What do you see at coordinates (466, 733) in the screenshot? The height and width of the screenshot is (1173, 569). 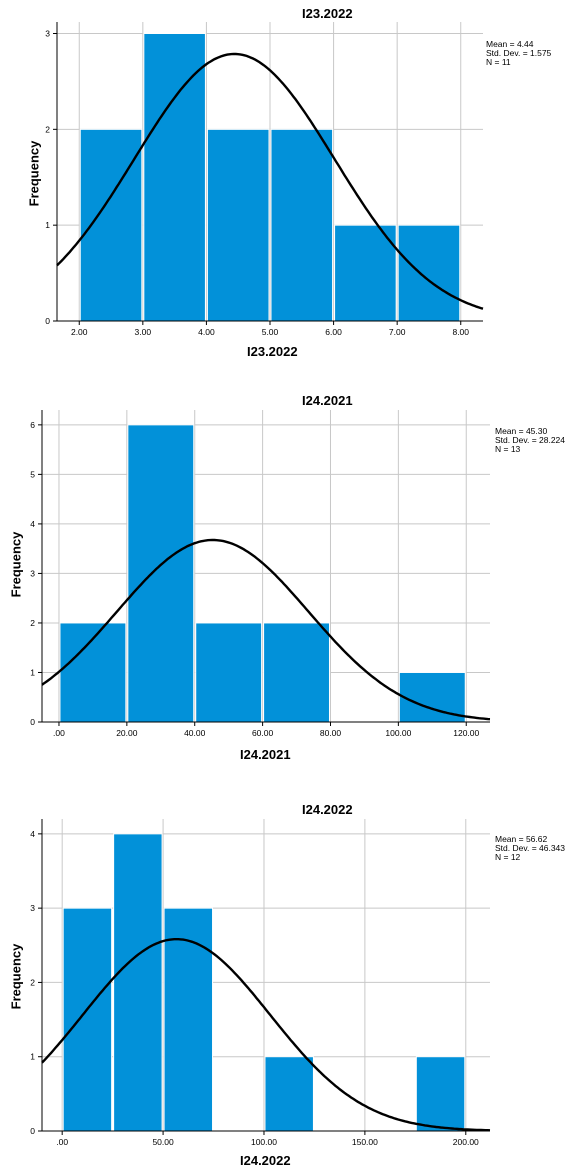 I see `x-tick-label: 120.00` at bounding box center [466, 733].